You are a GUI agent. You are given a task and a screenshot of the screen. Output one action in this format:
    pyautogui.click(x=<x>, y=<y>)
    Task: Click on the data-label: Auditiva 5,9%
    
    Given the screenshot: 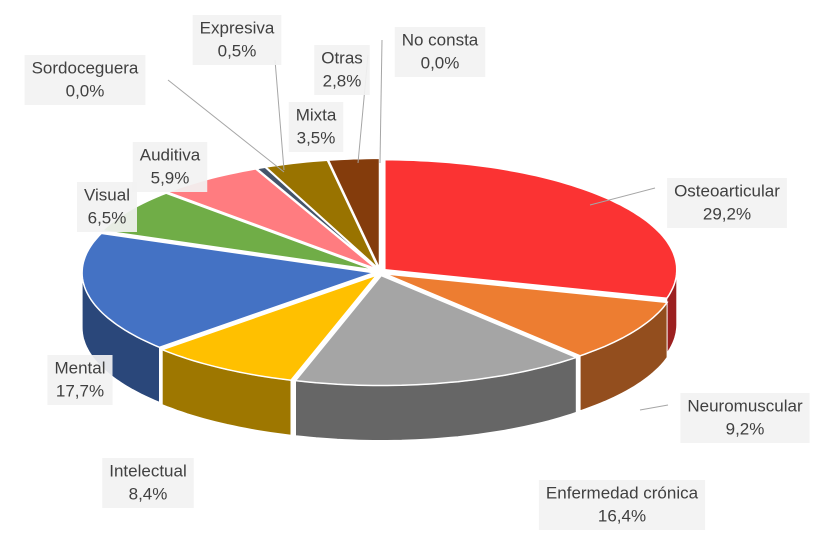 What is the action you would take?
    pyautogui.click(x=170, y=167)
    